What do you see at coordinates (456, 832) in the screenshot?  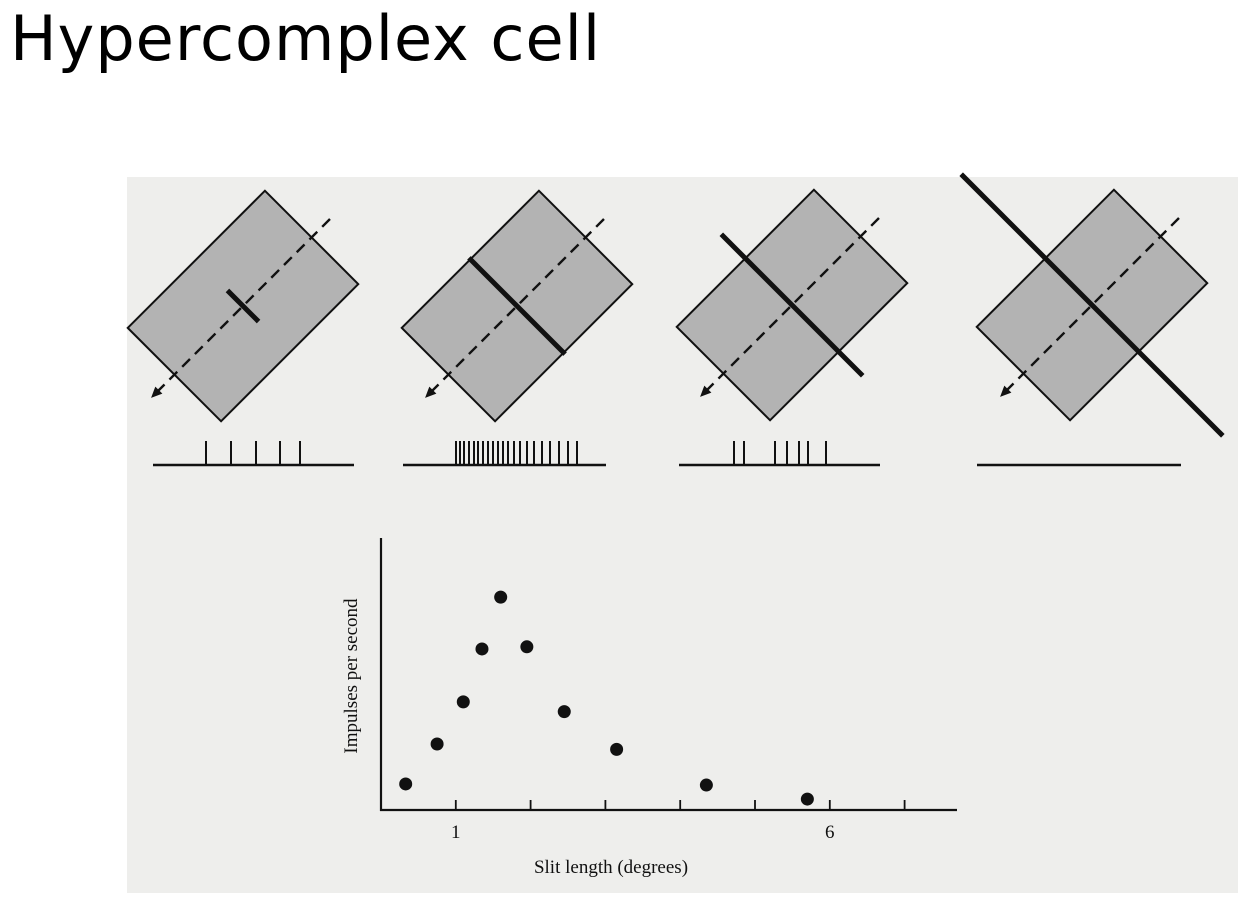 I see `x-tick-label: 1` at bounding box center [456, 832].